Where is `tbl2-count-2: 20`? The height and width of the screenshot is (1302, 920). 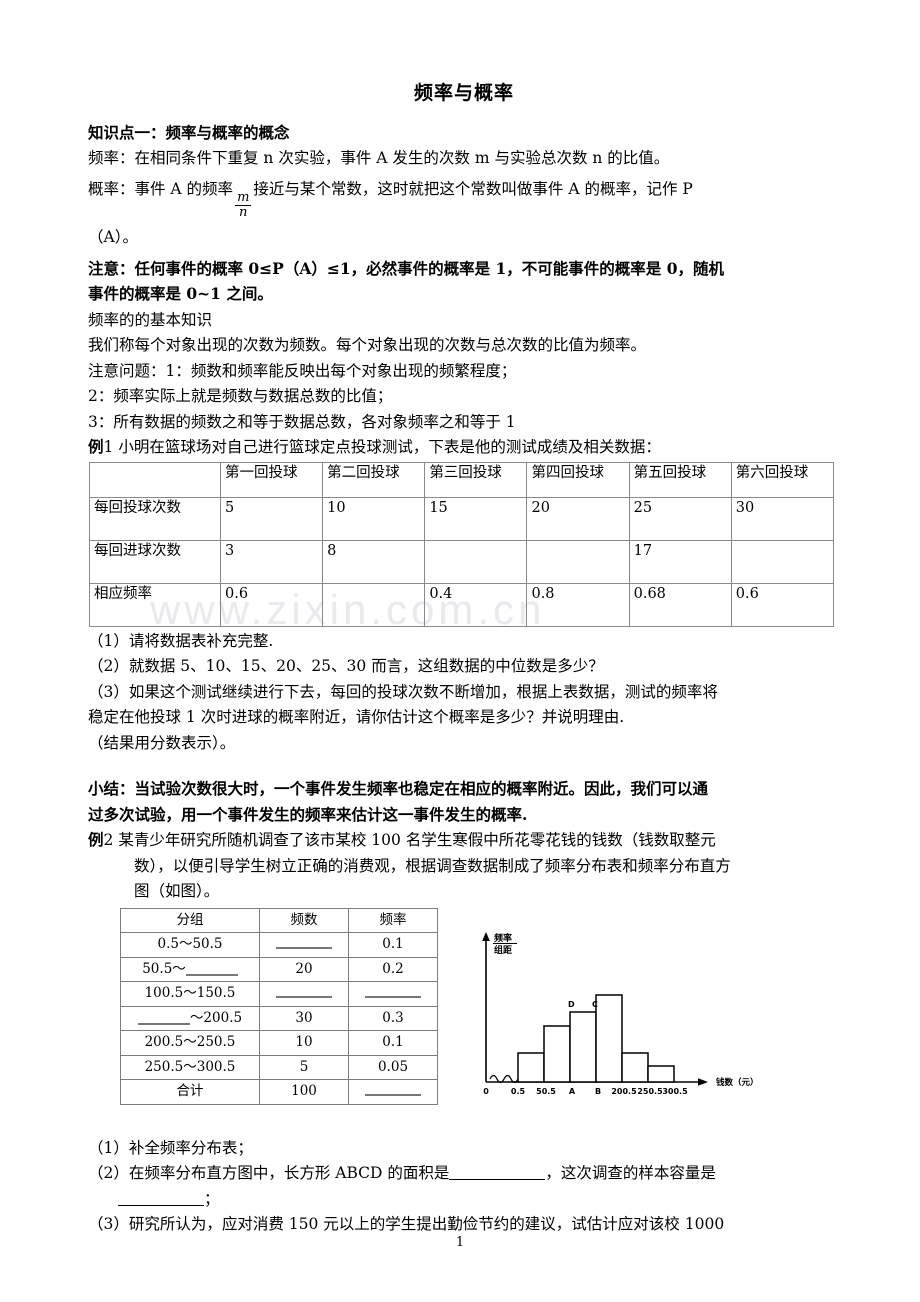
tbl2-count-2: 20 is located at coordinates (304, 969).